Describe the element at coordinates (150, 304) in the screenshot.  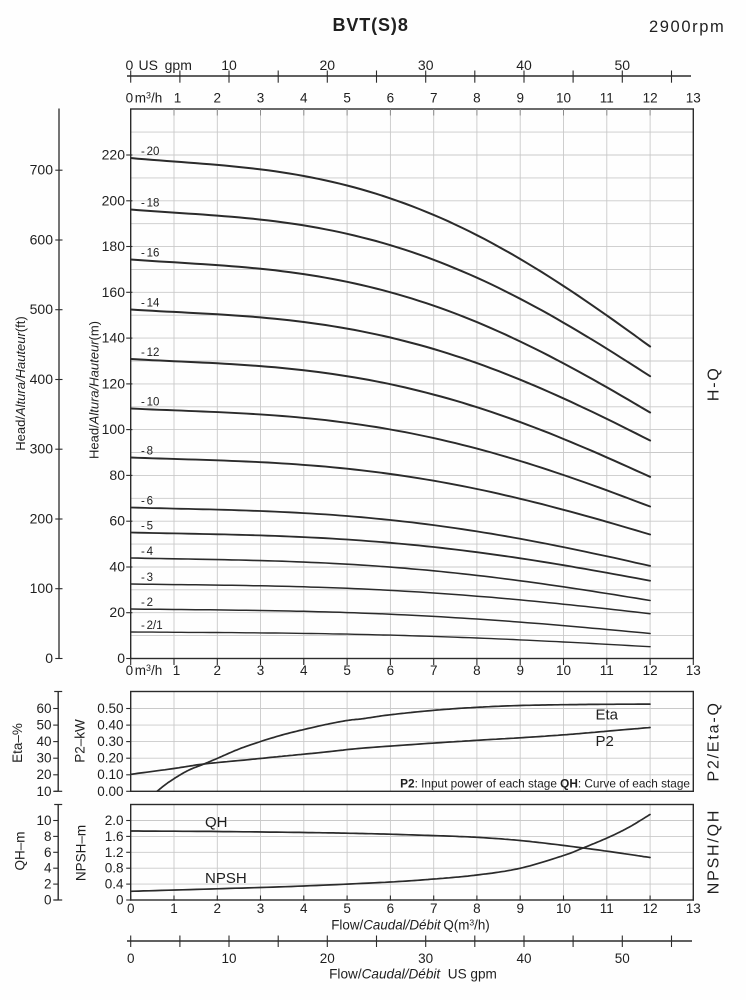
I see `svg-text: -14` at that location.